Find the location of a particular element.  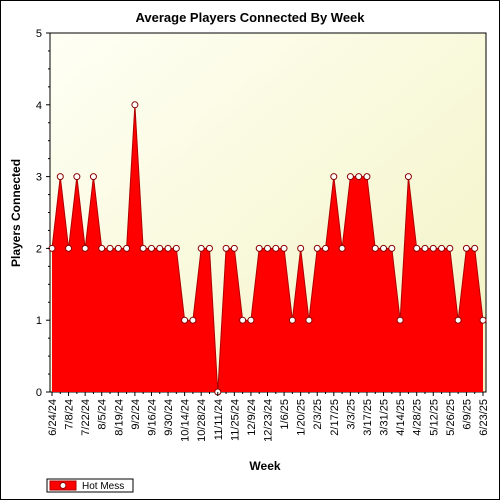

x-tick-label: 8/5/24 is located at coordinates (103, 414).